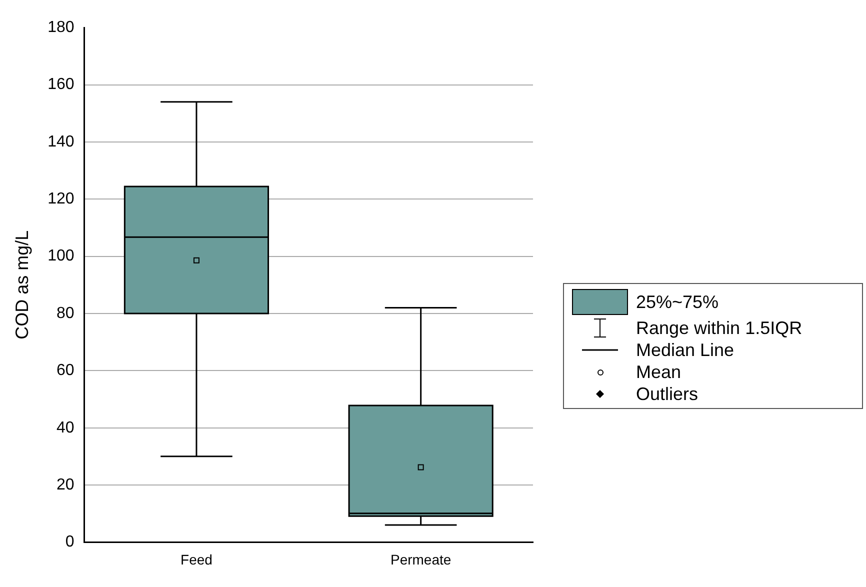  Describe the element at coordinates (713, 346) in the screenshot. I see `box-key-panel: 25%~75% Range within 1.5IQR Median Line Mean Outliers` at that location.